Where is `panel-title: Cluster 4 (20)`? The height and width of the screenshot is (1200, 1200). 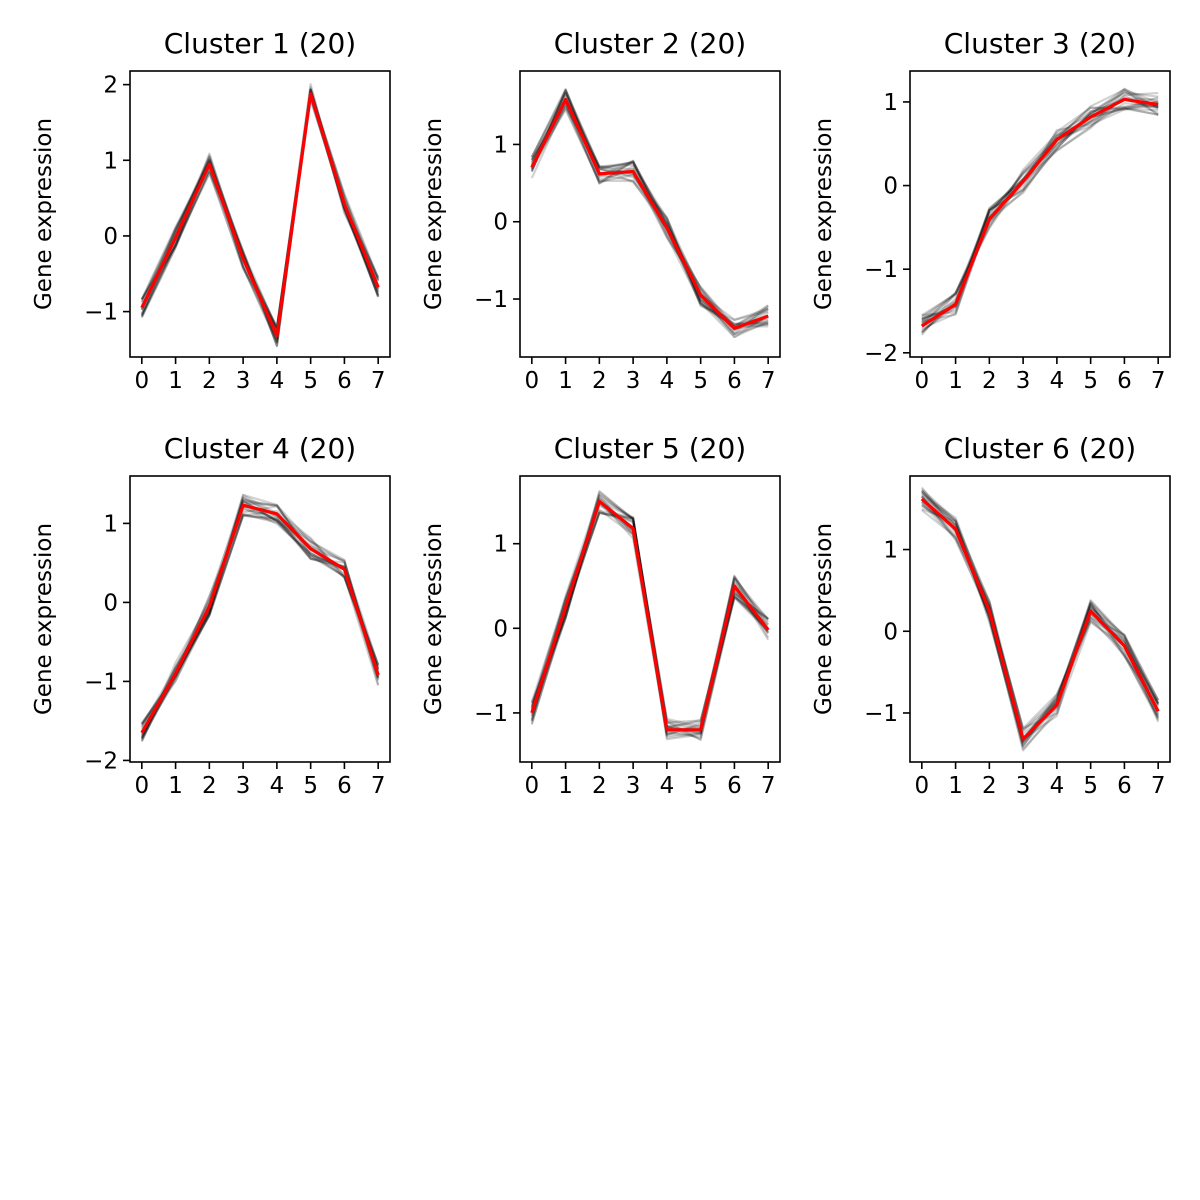
panel-title: Cluster 4 (20) is located at coordinates (260, 448).